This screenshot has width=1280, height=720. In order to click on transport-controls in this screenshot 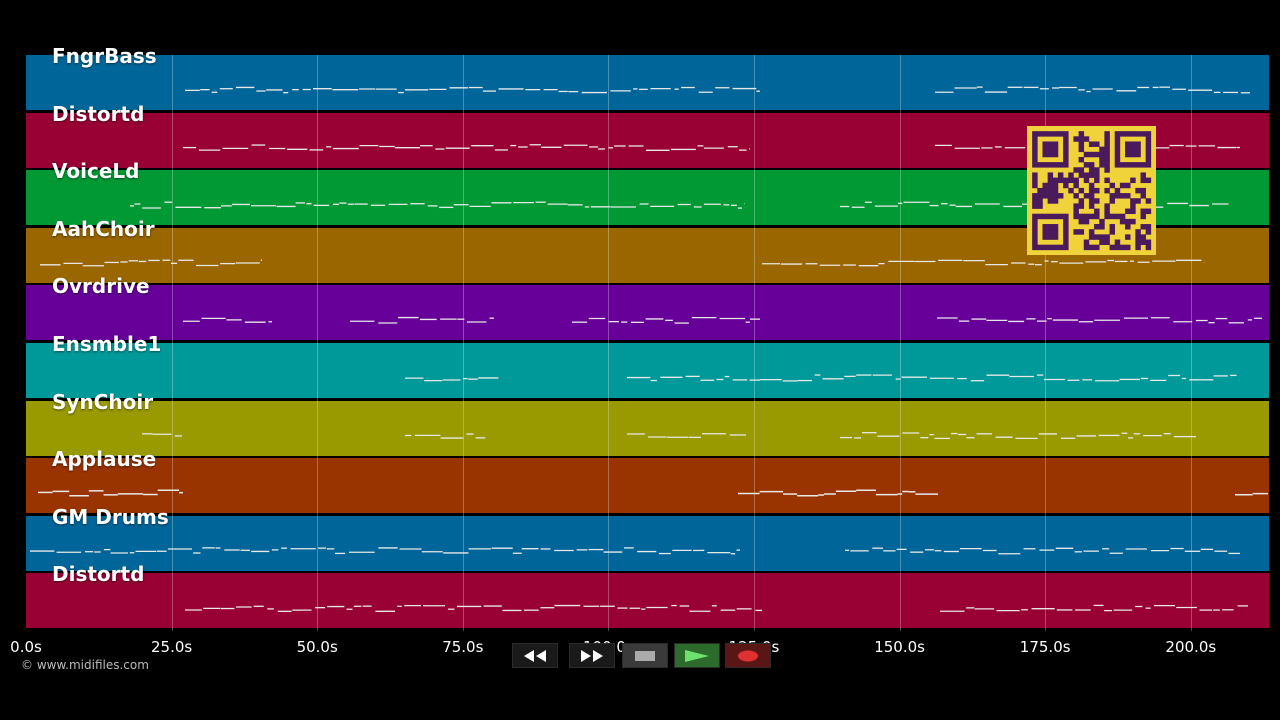, I will do `click(640, 655)`.